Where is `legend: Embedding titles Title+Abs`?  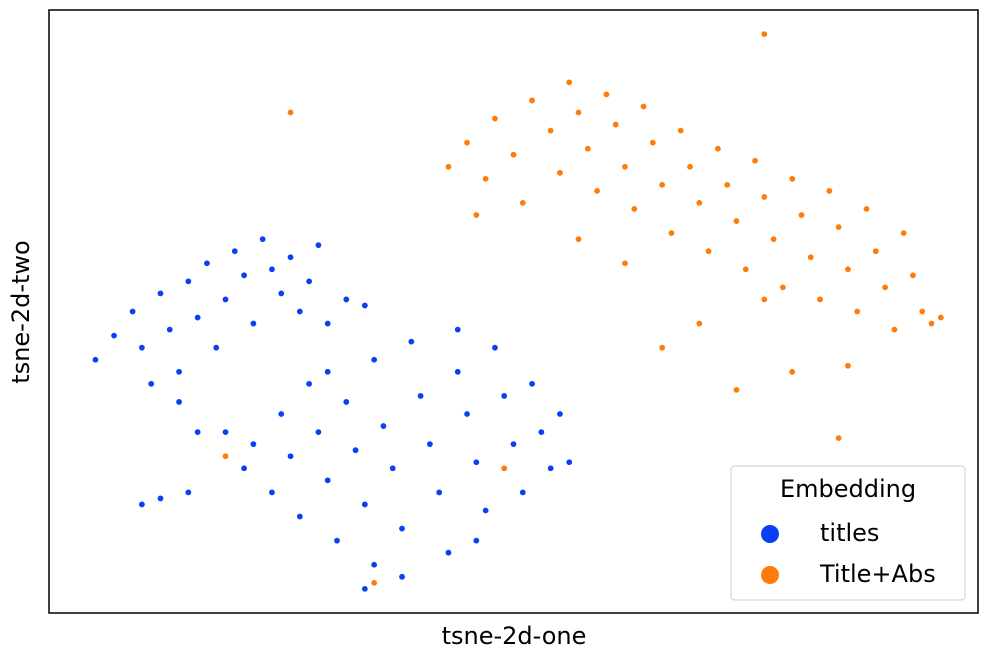 legend: Embedding titles Title+Abs is located at coordinates (848, 533).